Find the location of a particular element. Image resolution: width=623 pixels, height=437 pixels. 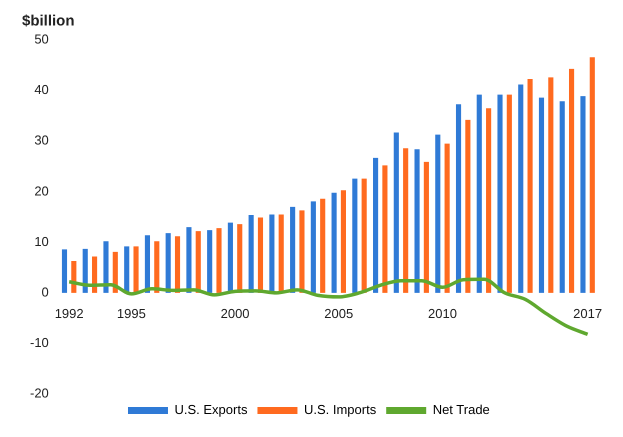

y-tick-label: 20 is located at coordinates (41, 190).